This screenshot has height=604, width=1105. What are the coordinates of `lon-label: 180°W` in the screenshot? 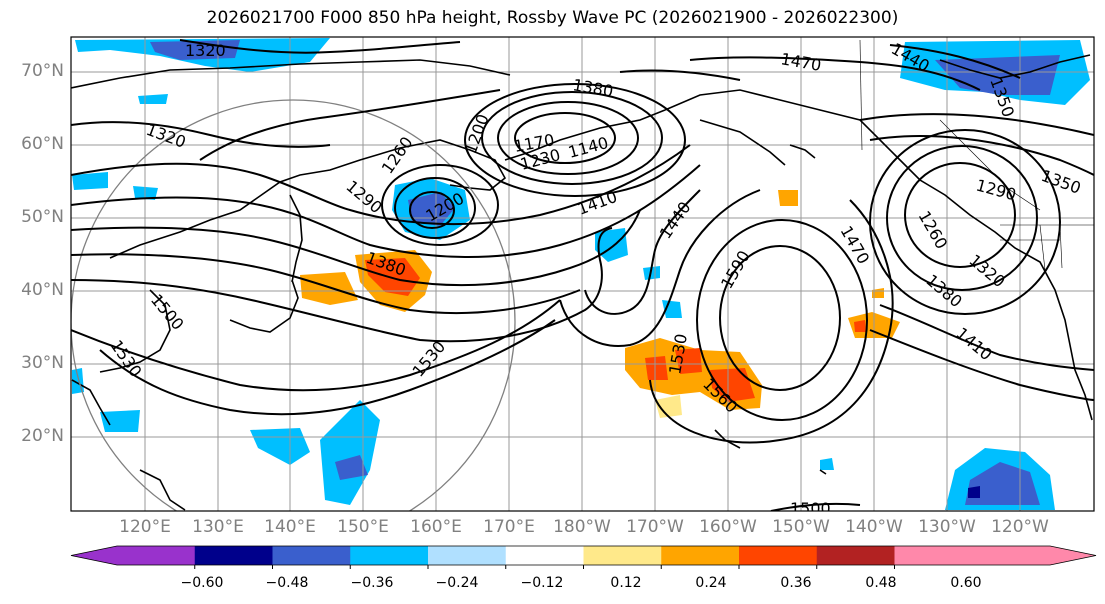 It's located at (582, 527).